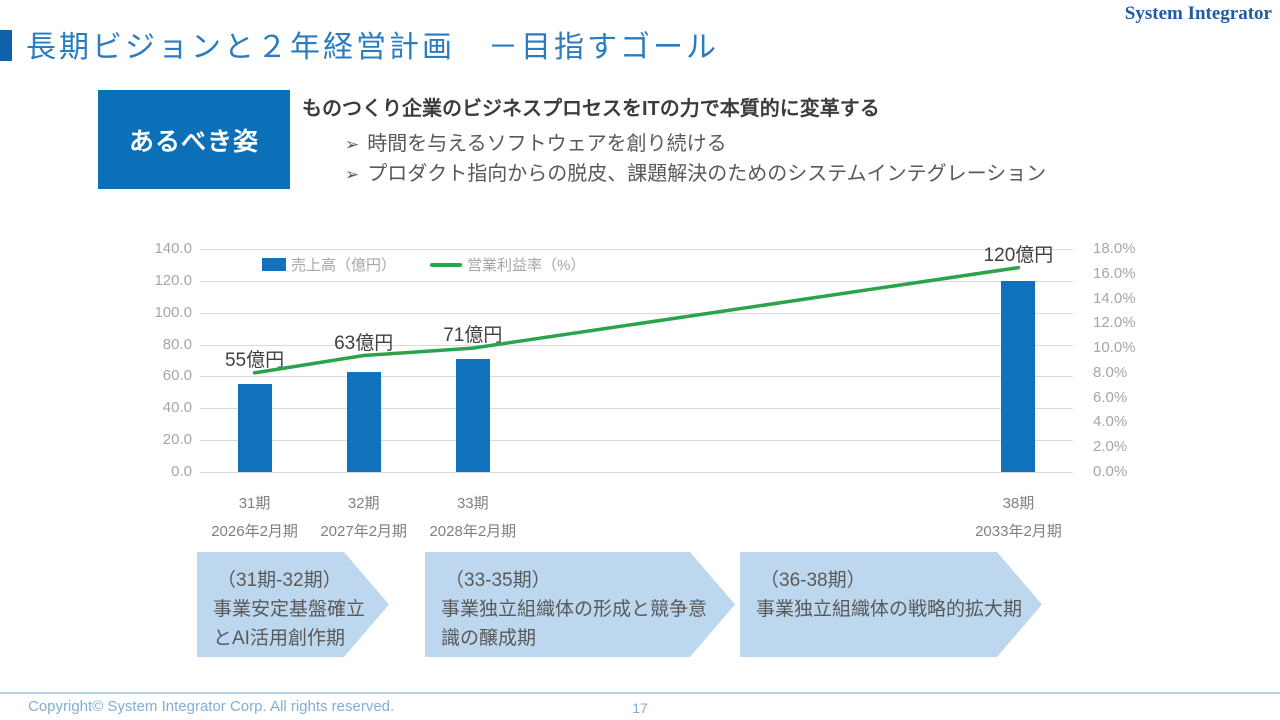 The height and width of the screenshot is (720, 1280). Describe the element at coordinates (279, 580) in the screenshot. I see `roadmap-stage-1-period: （31期-32期）` at that location.